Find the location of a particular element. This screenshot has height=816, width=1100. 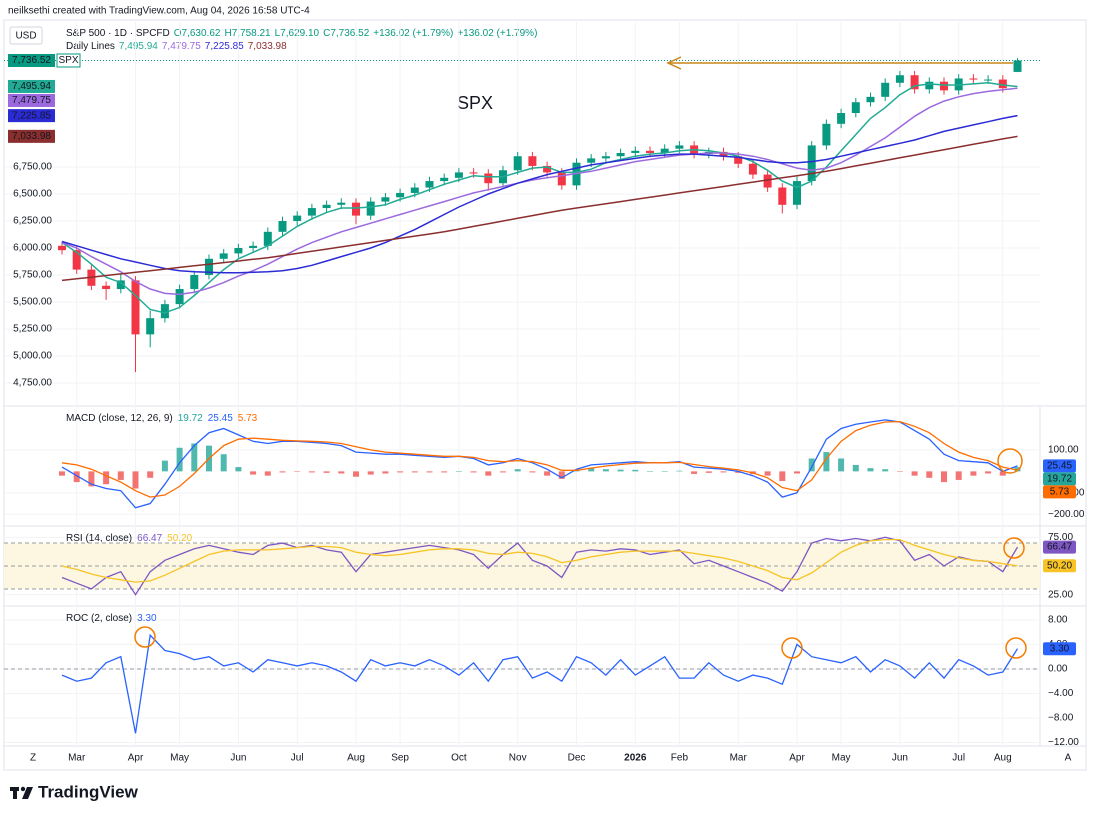

x-tick-label: Dec is located at coordinates (577, 758).